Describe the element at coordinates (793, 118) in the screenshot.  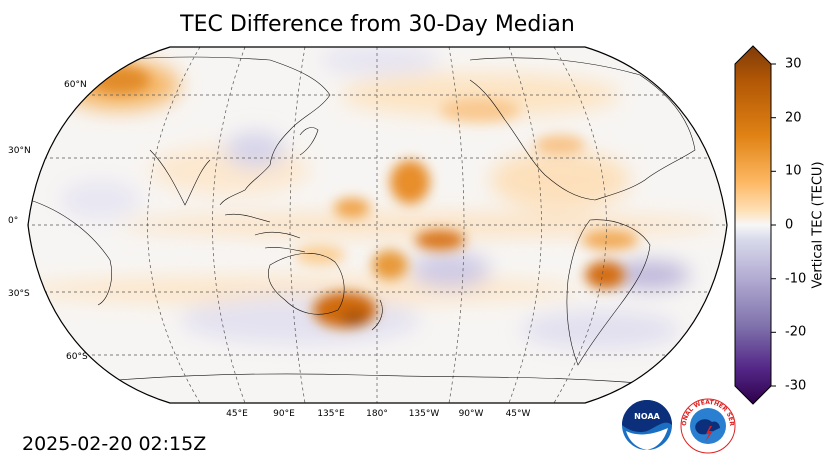
I see `colorbar-tick-20: 20` at that location.